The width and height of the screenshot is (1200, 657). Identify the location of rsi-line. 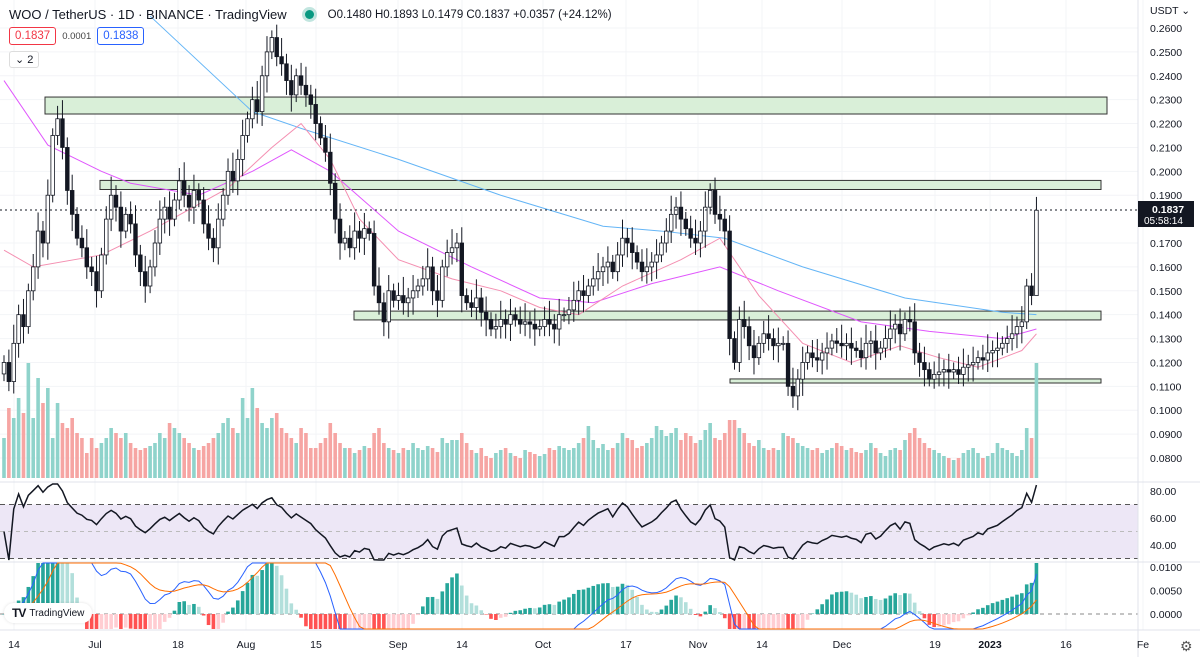
(520, 522).